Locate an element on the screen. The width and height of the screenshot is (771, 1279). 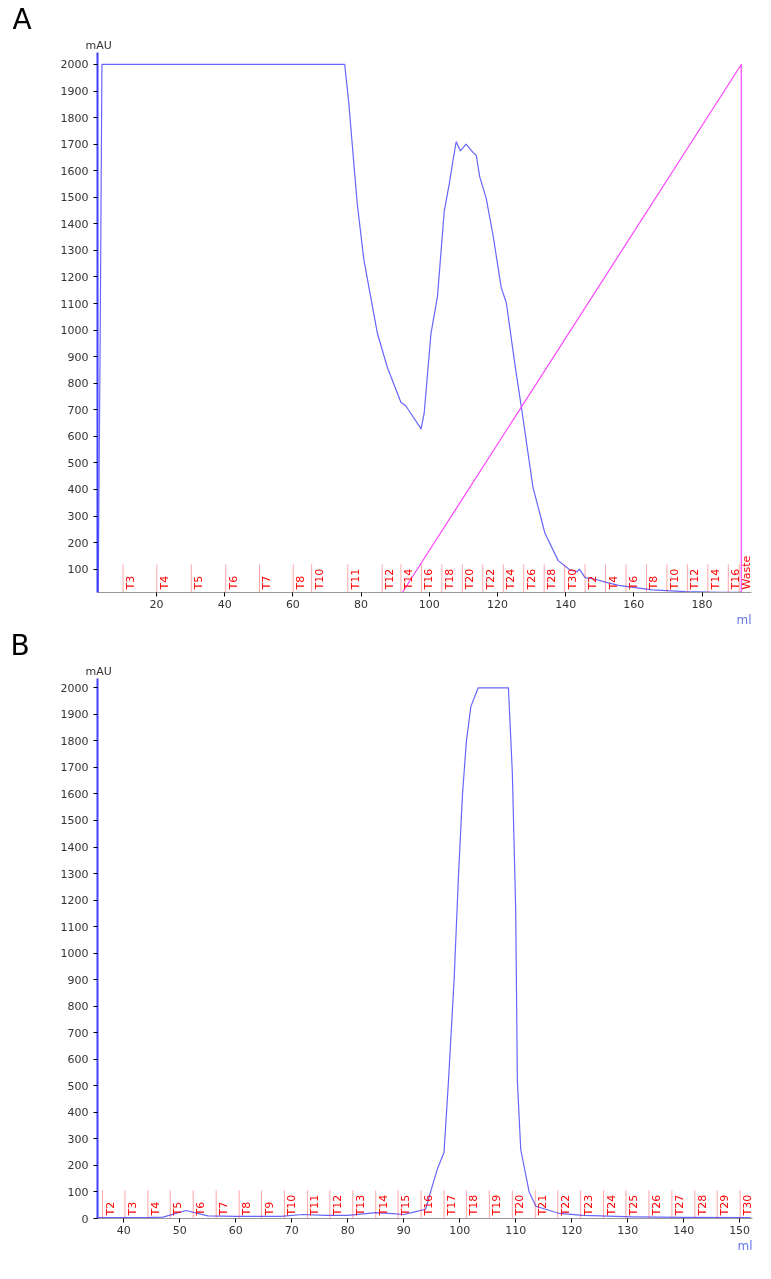
ref-line-label: T14 is located at coordinates (715, 579).